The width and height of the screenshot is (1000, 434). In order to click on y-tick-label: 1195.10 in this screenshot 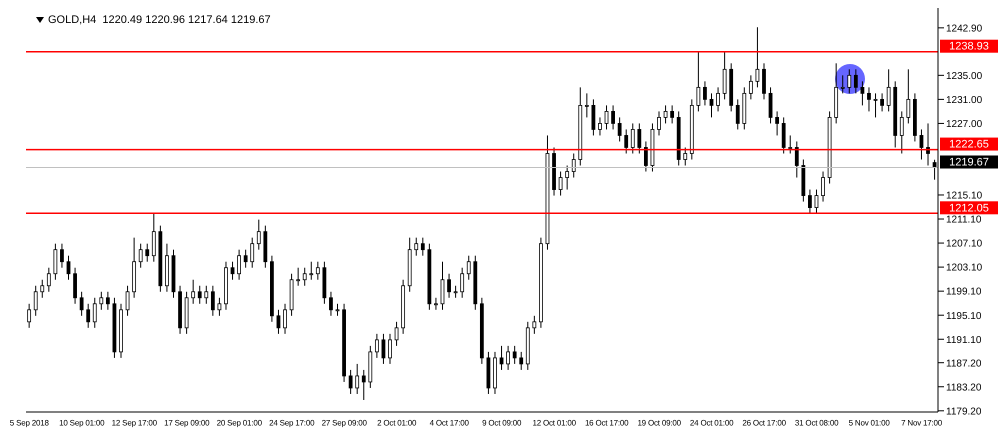, I will do `click(964, 316)`.